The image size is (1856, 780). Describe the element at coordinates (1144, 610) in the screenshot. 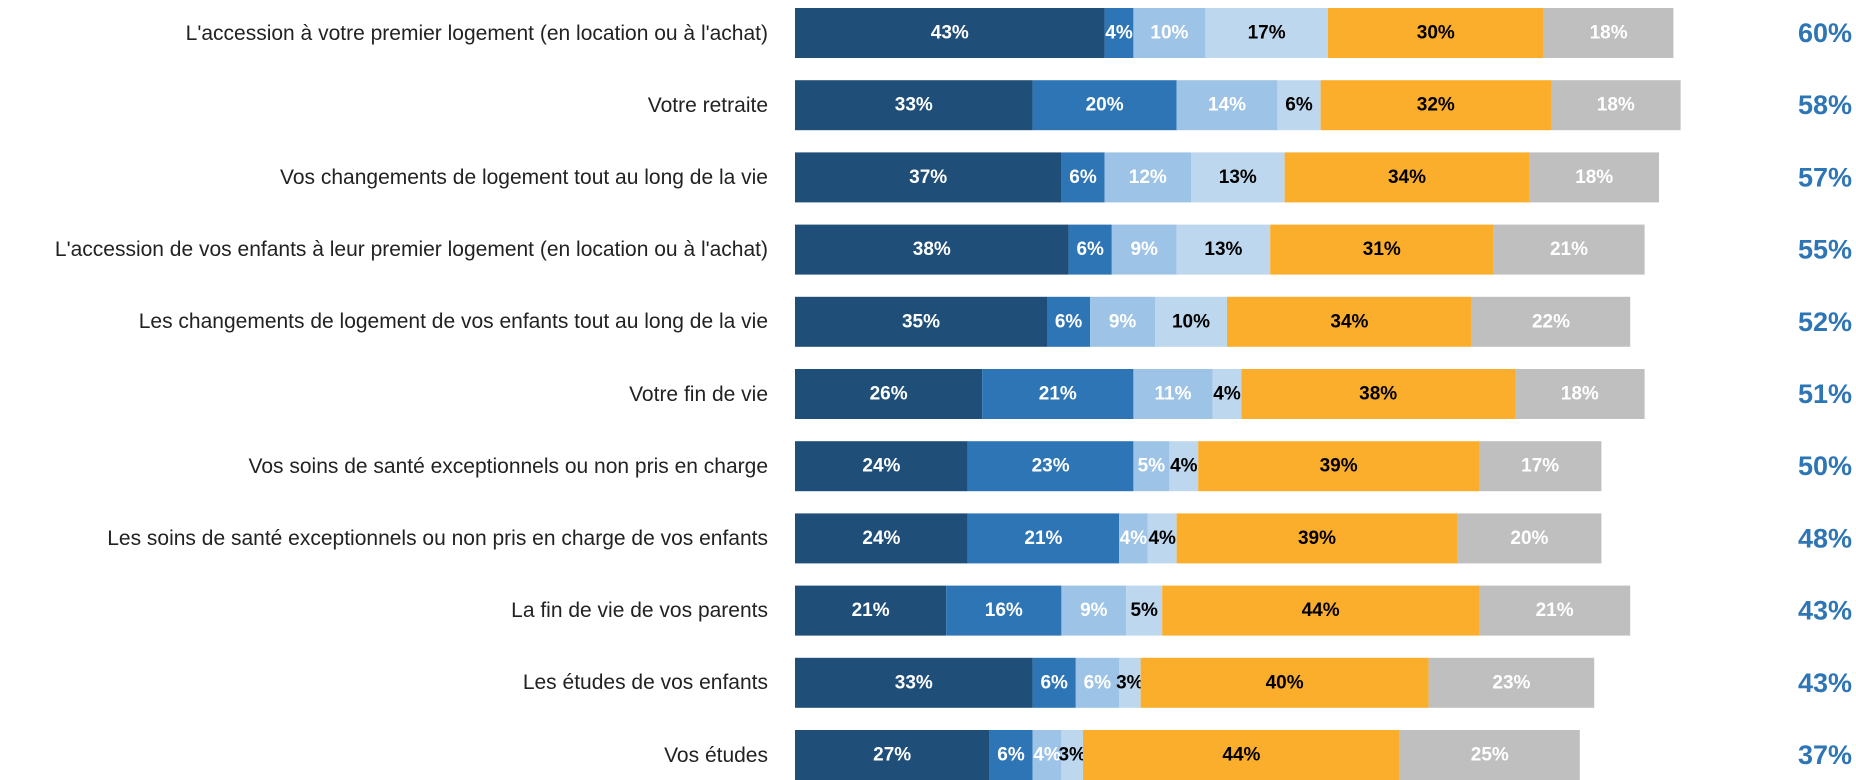

I see `data-label: 5%` at that location.